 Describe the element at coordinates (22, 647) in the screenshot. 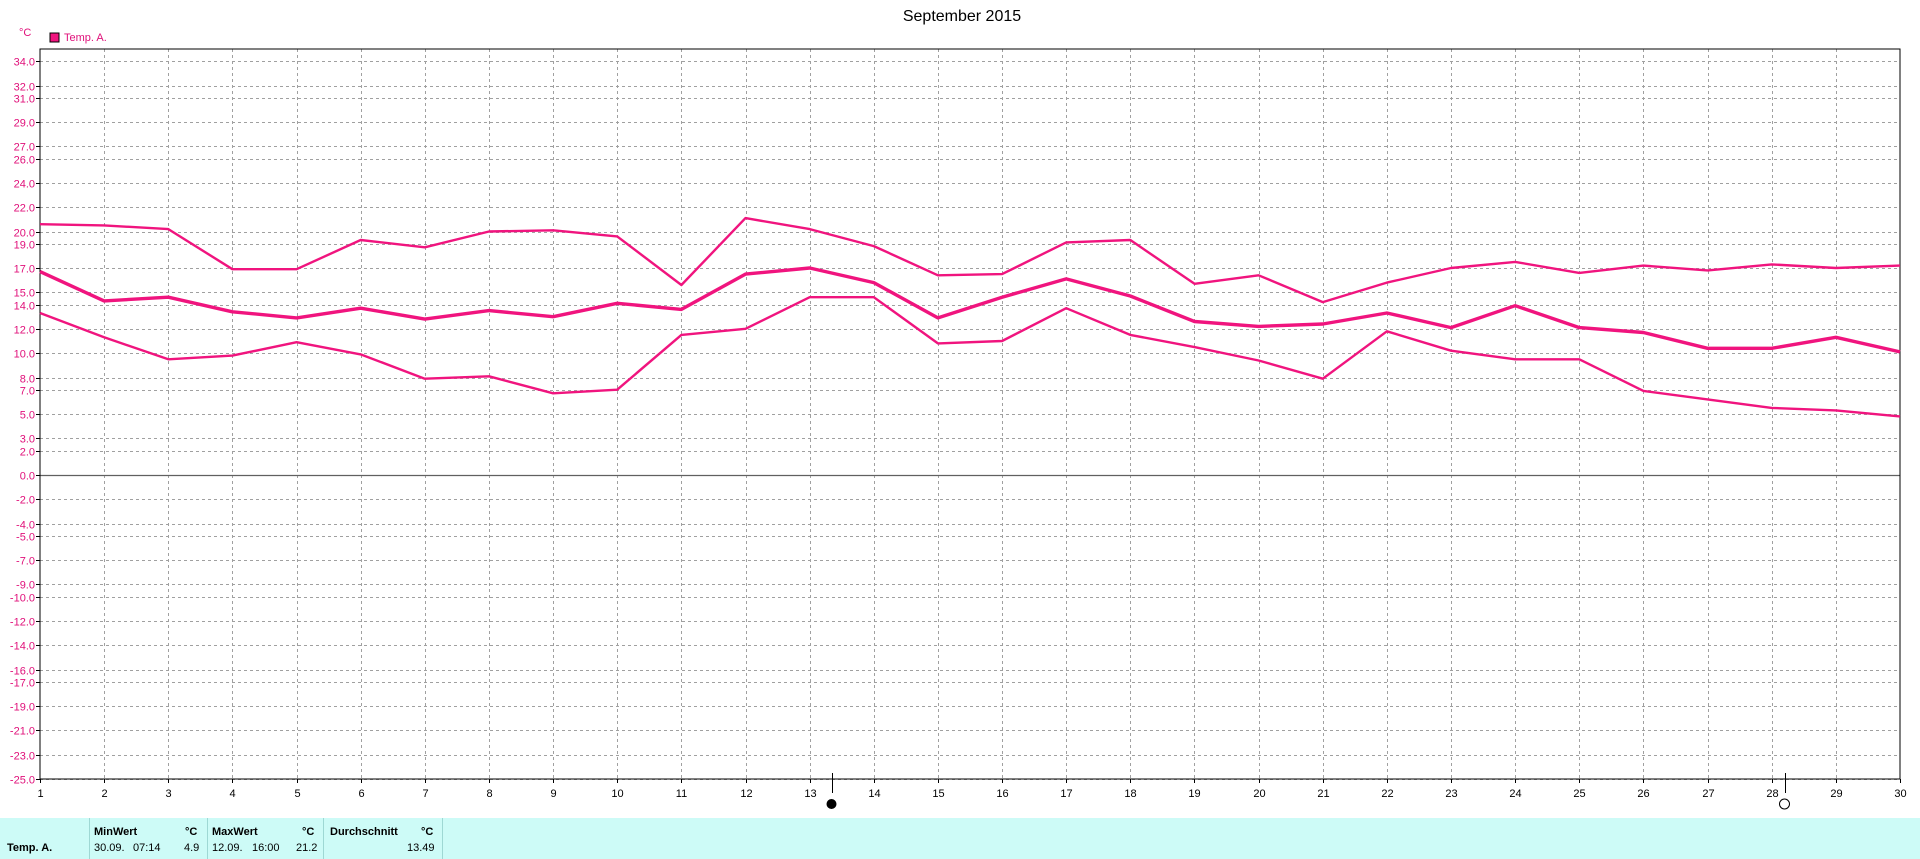

I see `y-tick-label: -14.0` at that location.